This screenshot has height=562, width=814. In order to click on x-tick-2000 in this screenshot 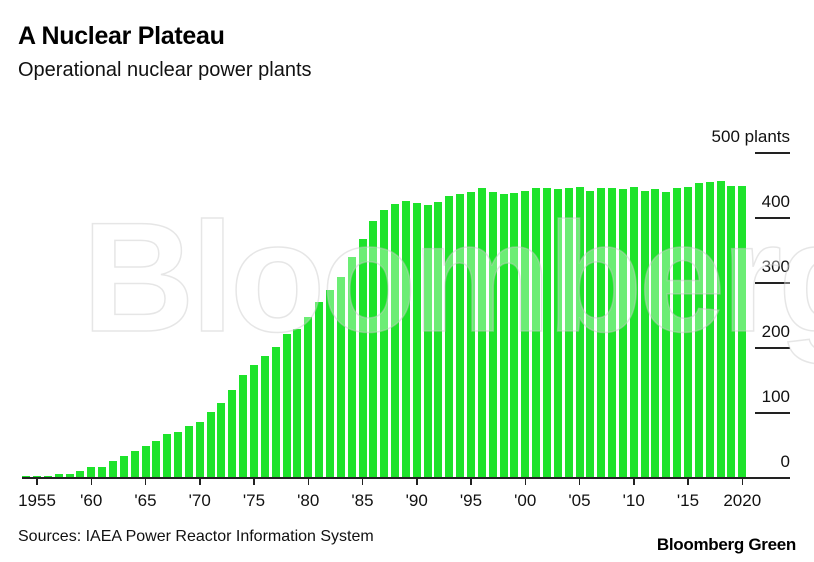, I will do `click(525, 481)`.